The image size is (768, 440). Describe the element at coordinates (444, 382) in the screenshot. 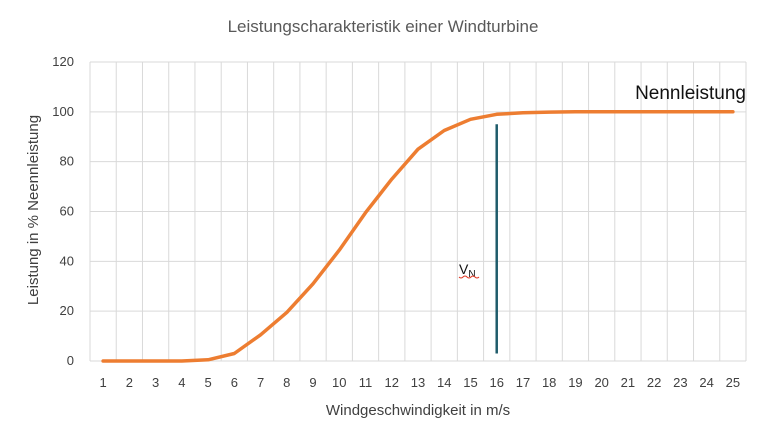

I see `x-tick-label: 14` at that location.